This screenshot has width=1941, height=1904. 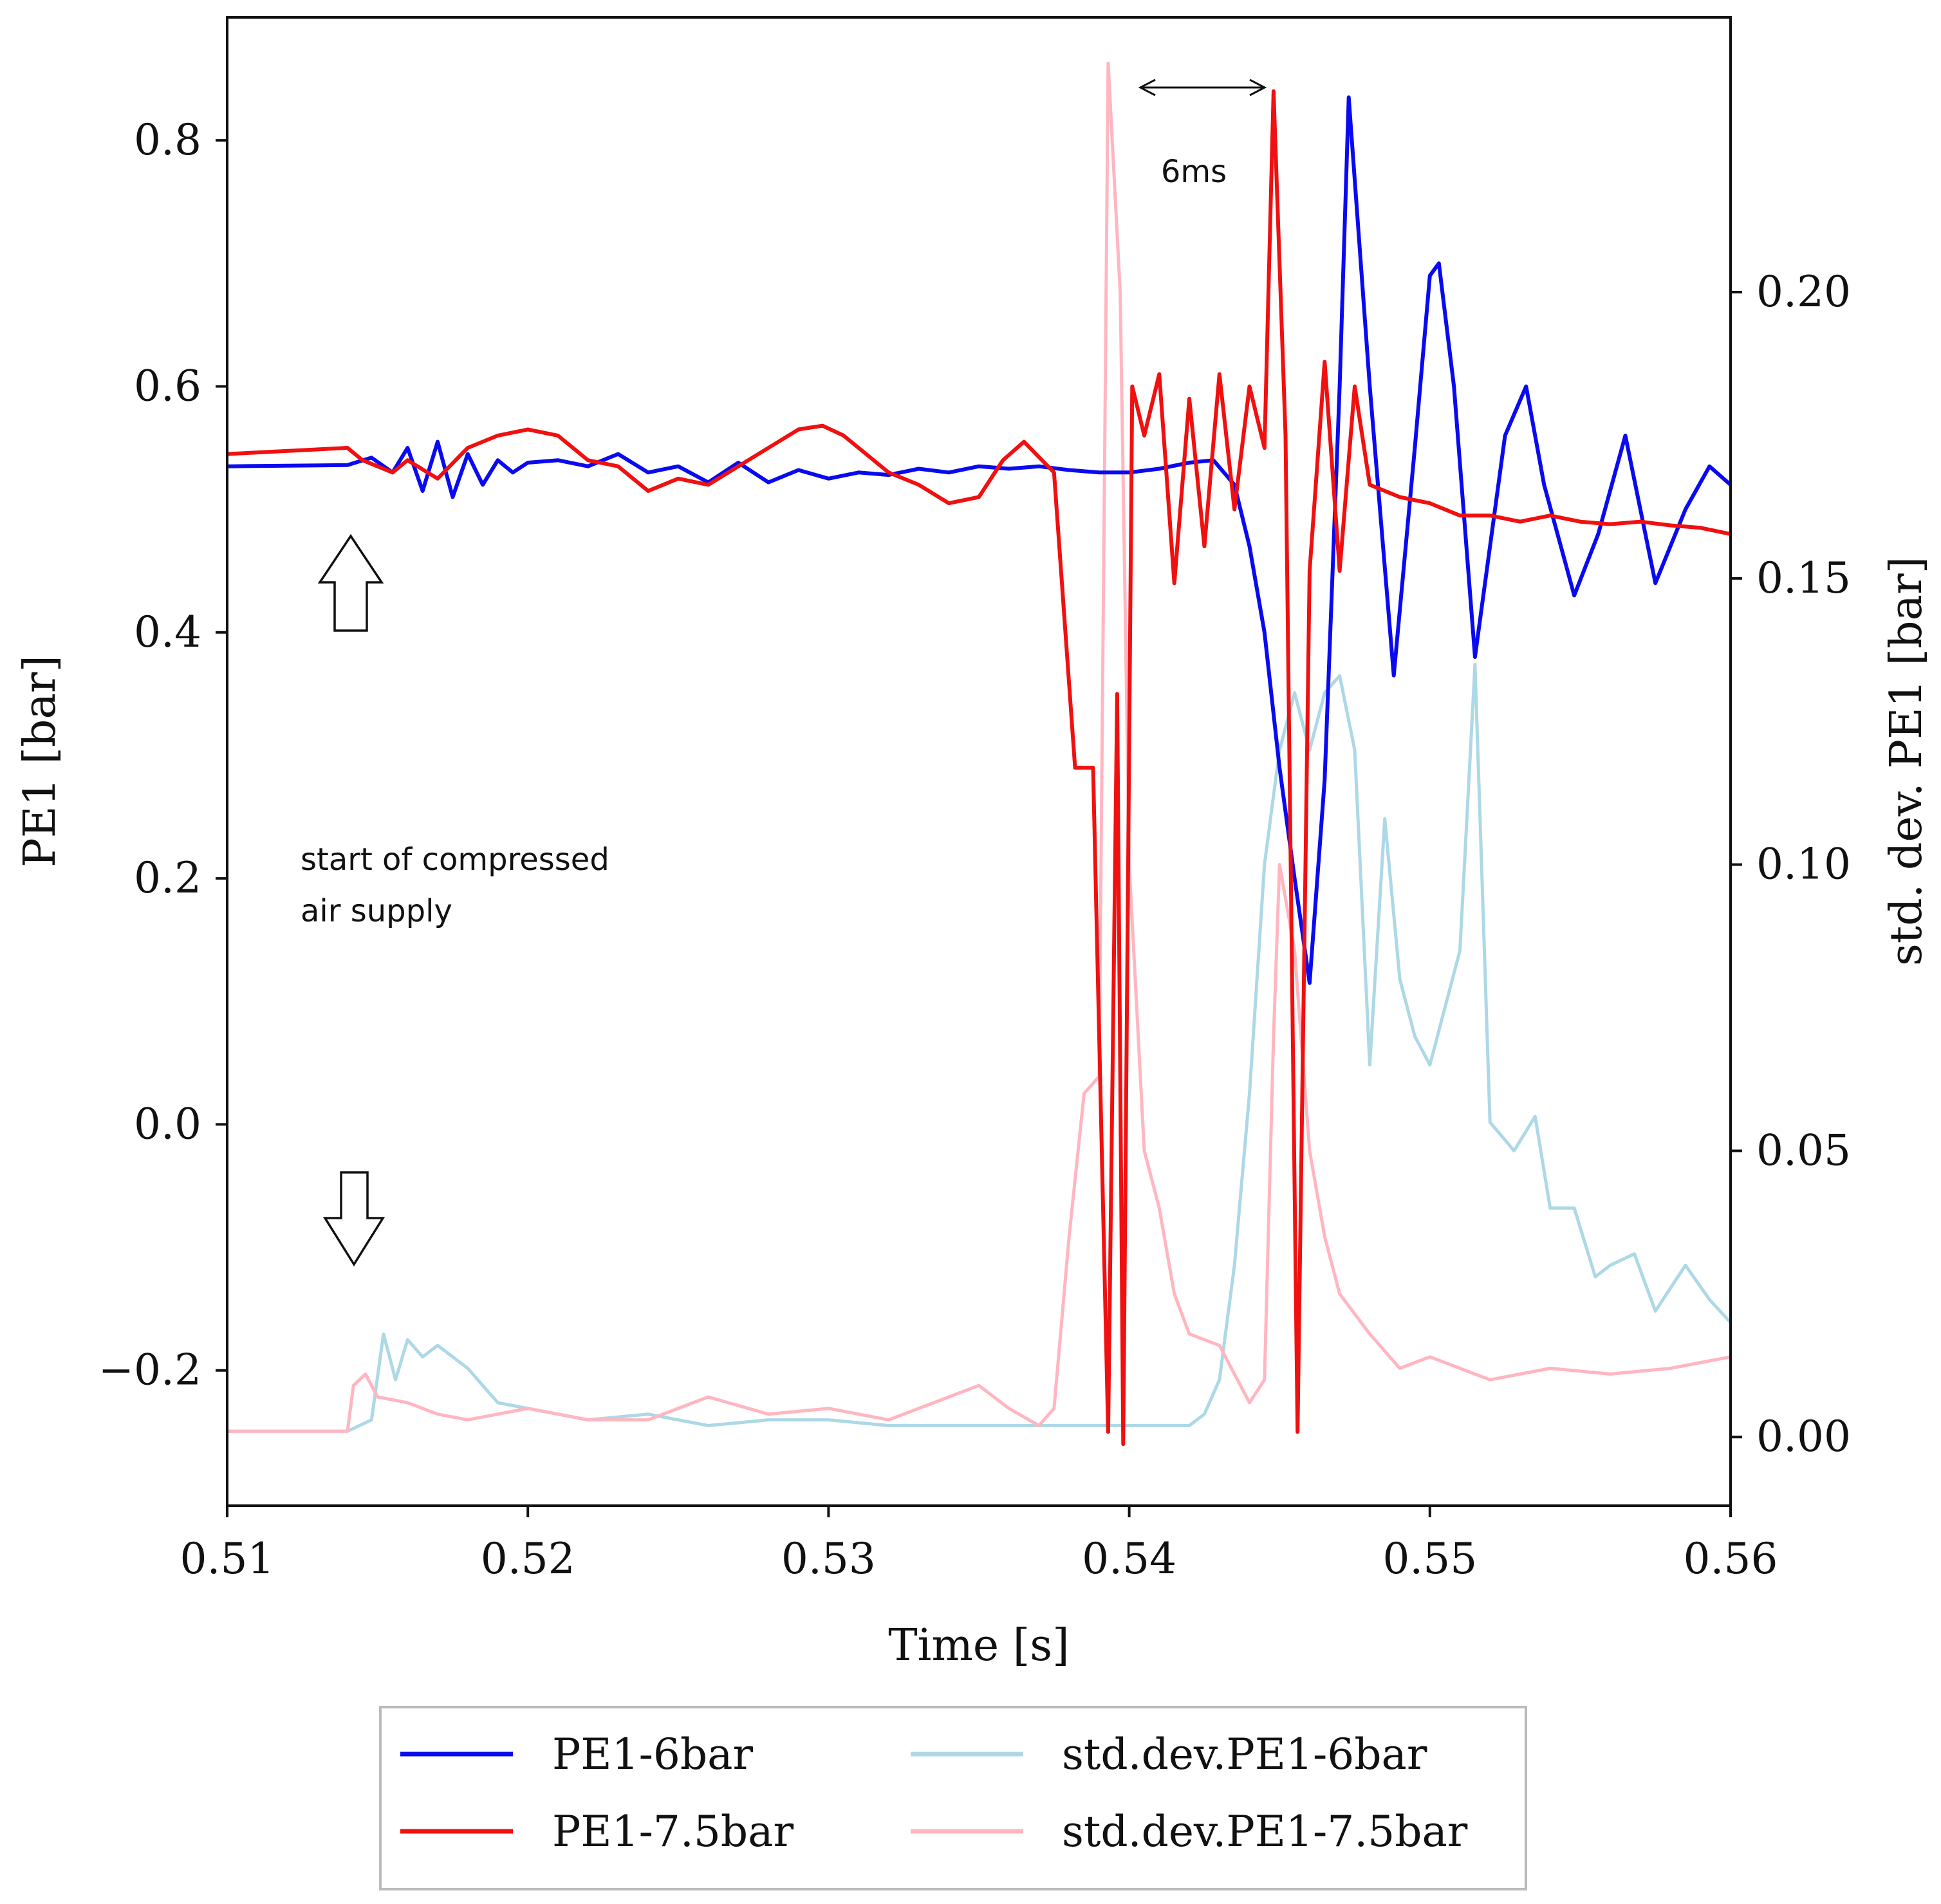 I want to click on legend-label-pe1-7-5bar: PE1-7.5bar, so click(x=673, y=1832).